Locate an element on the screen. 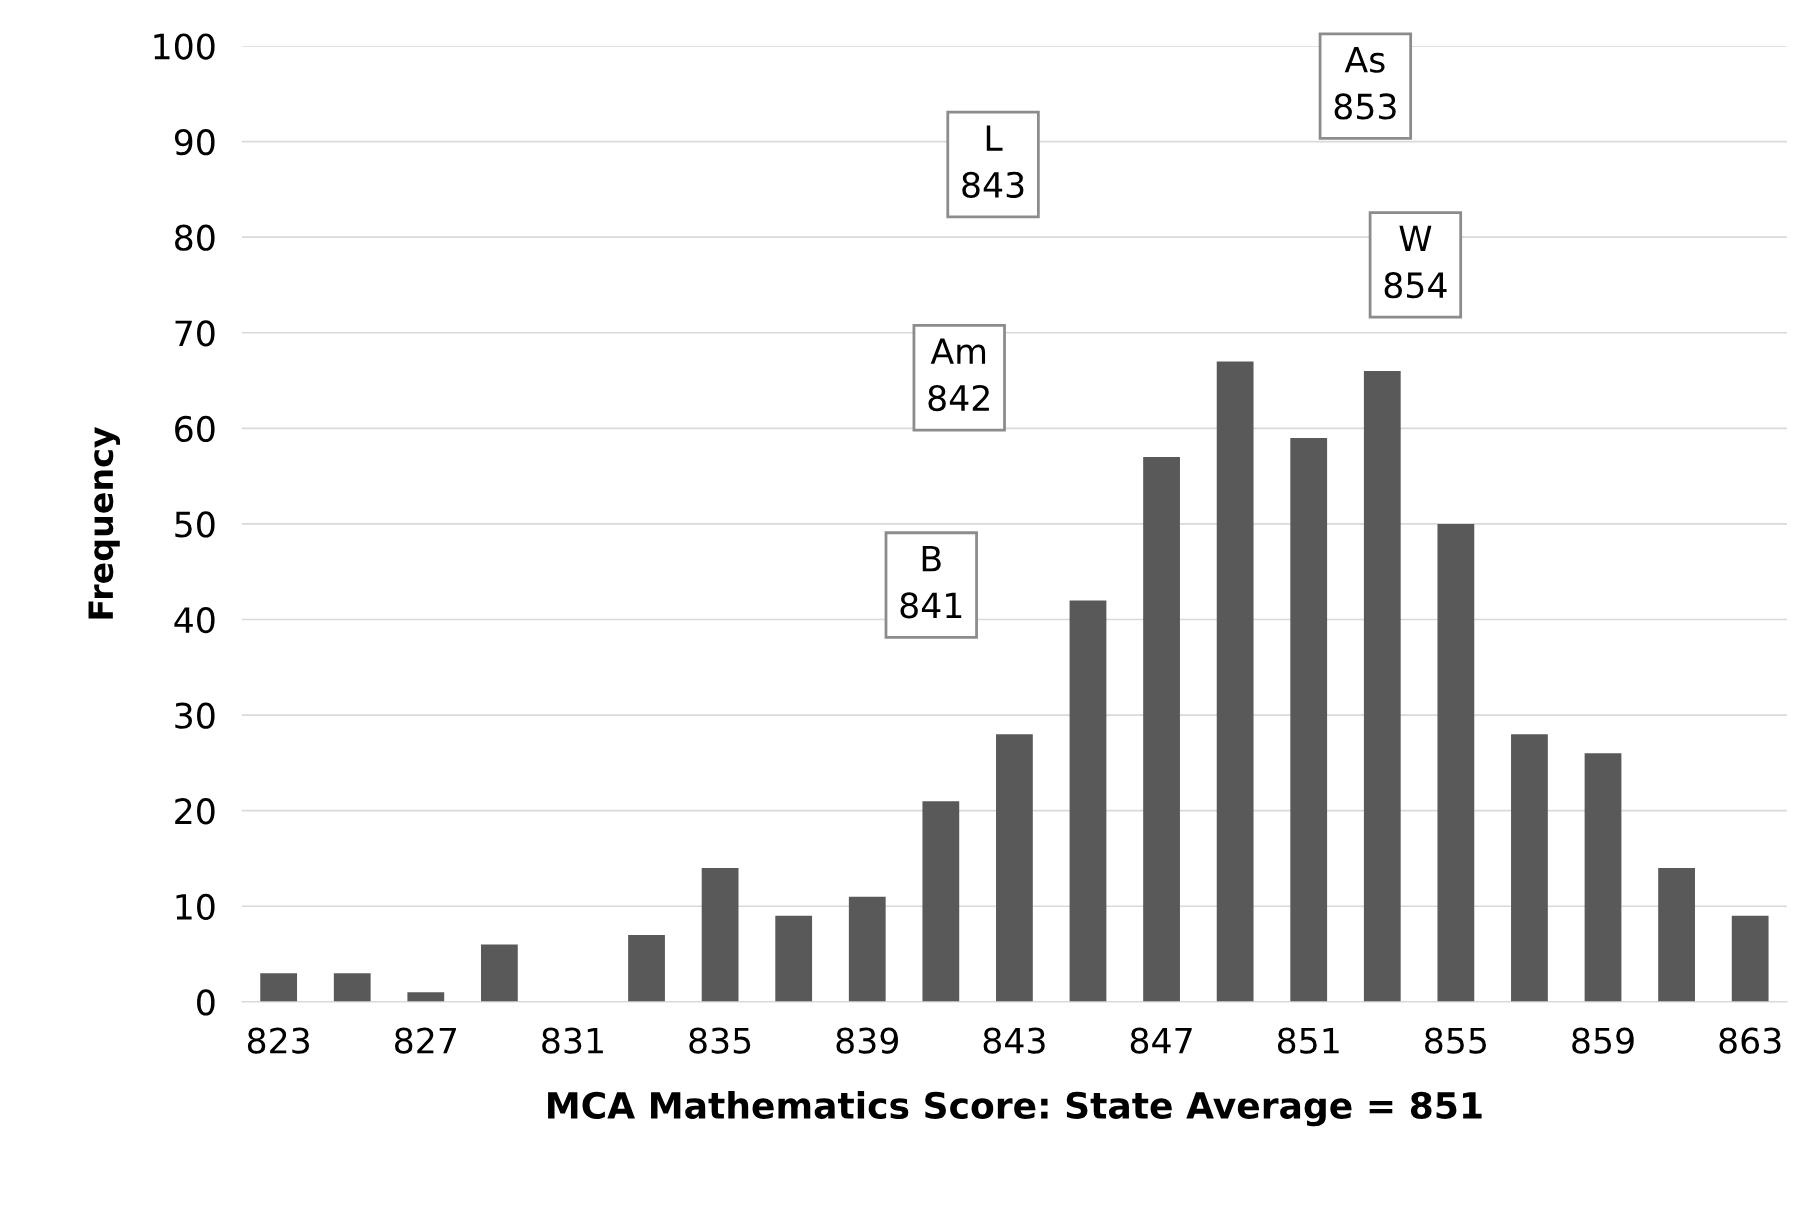 This screenshot has height=1210, width=1805. x-tick-label: 835 is located at coordinates (720, 1040).